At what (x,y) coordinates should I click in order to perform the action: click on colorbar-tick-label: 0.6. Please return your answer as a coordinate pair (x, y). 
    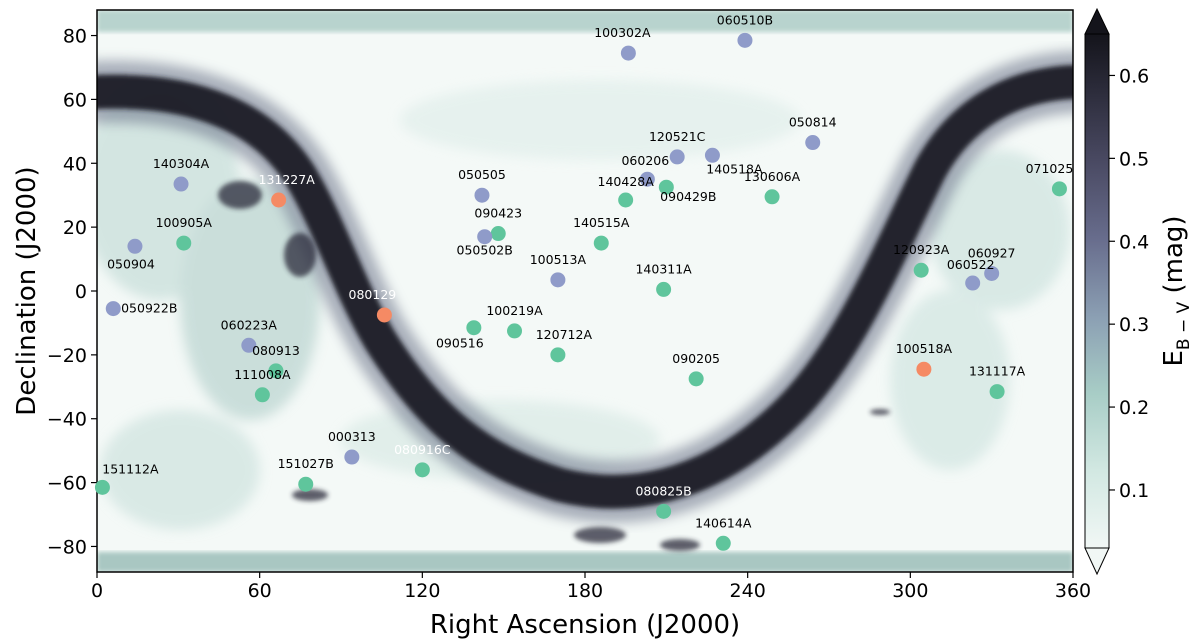
    Looking at the image, I should click on (1134, 76).